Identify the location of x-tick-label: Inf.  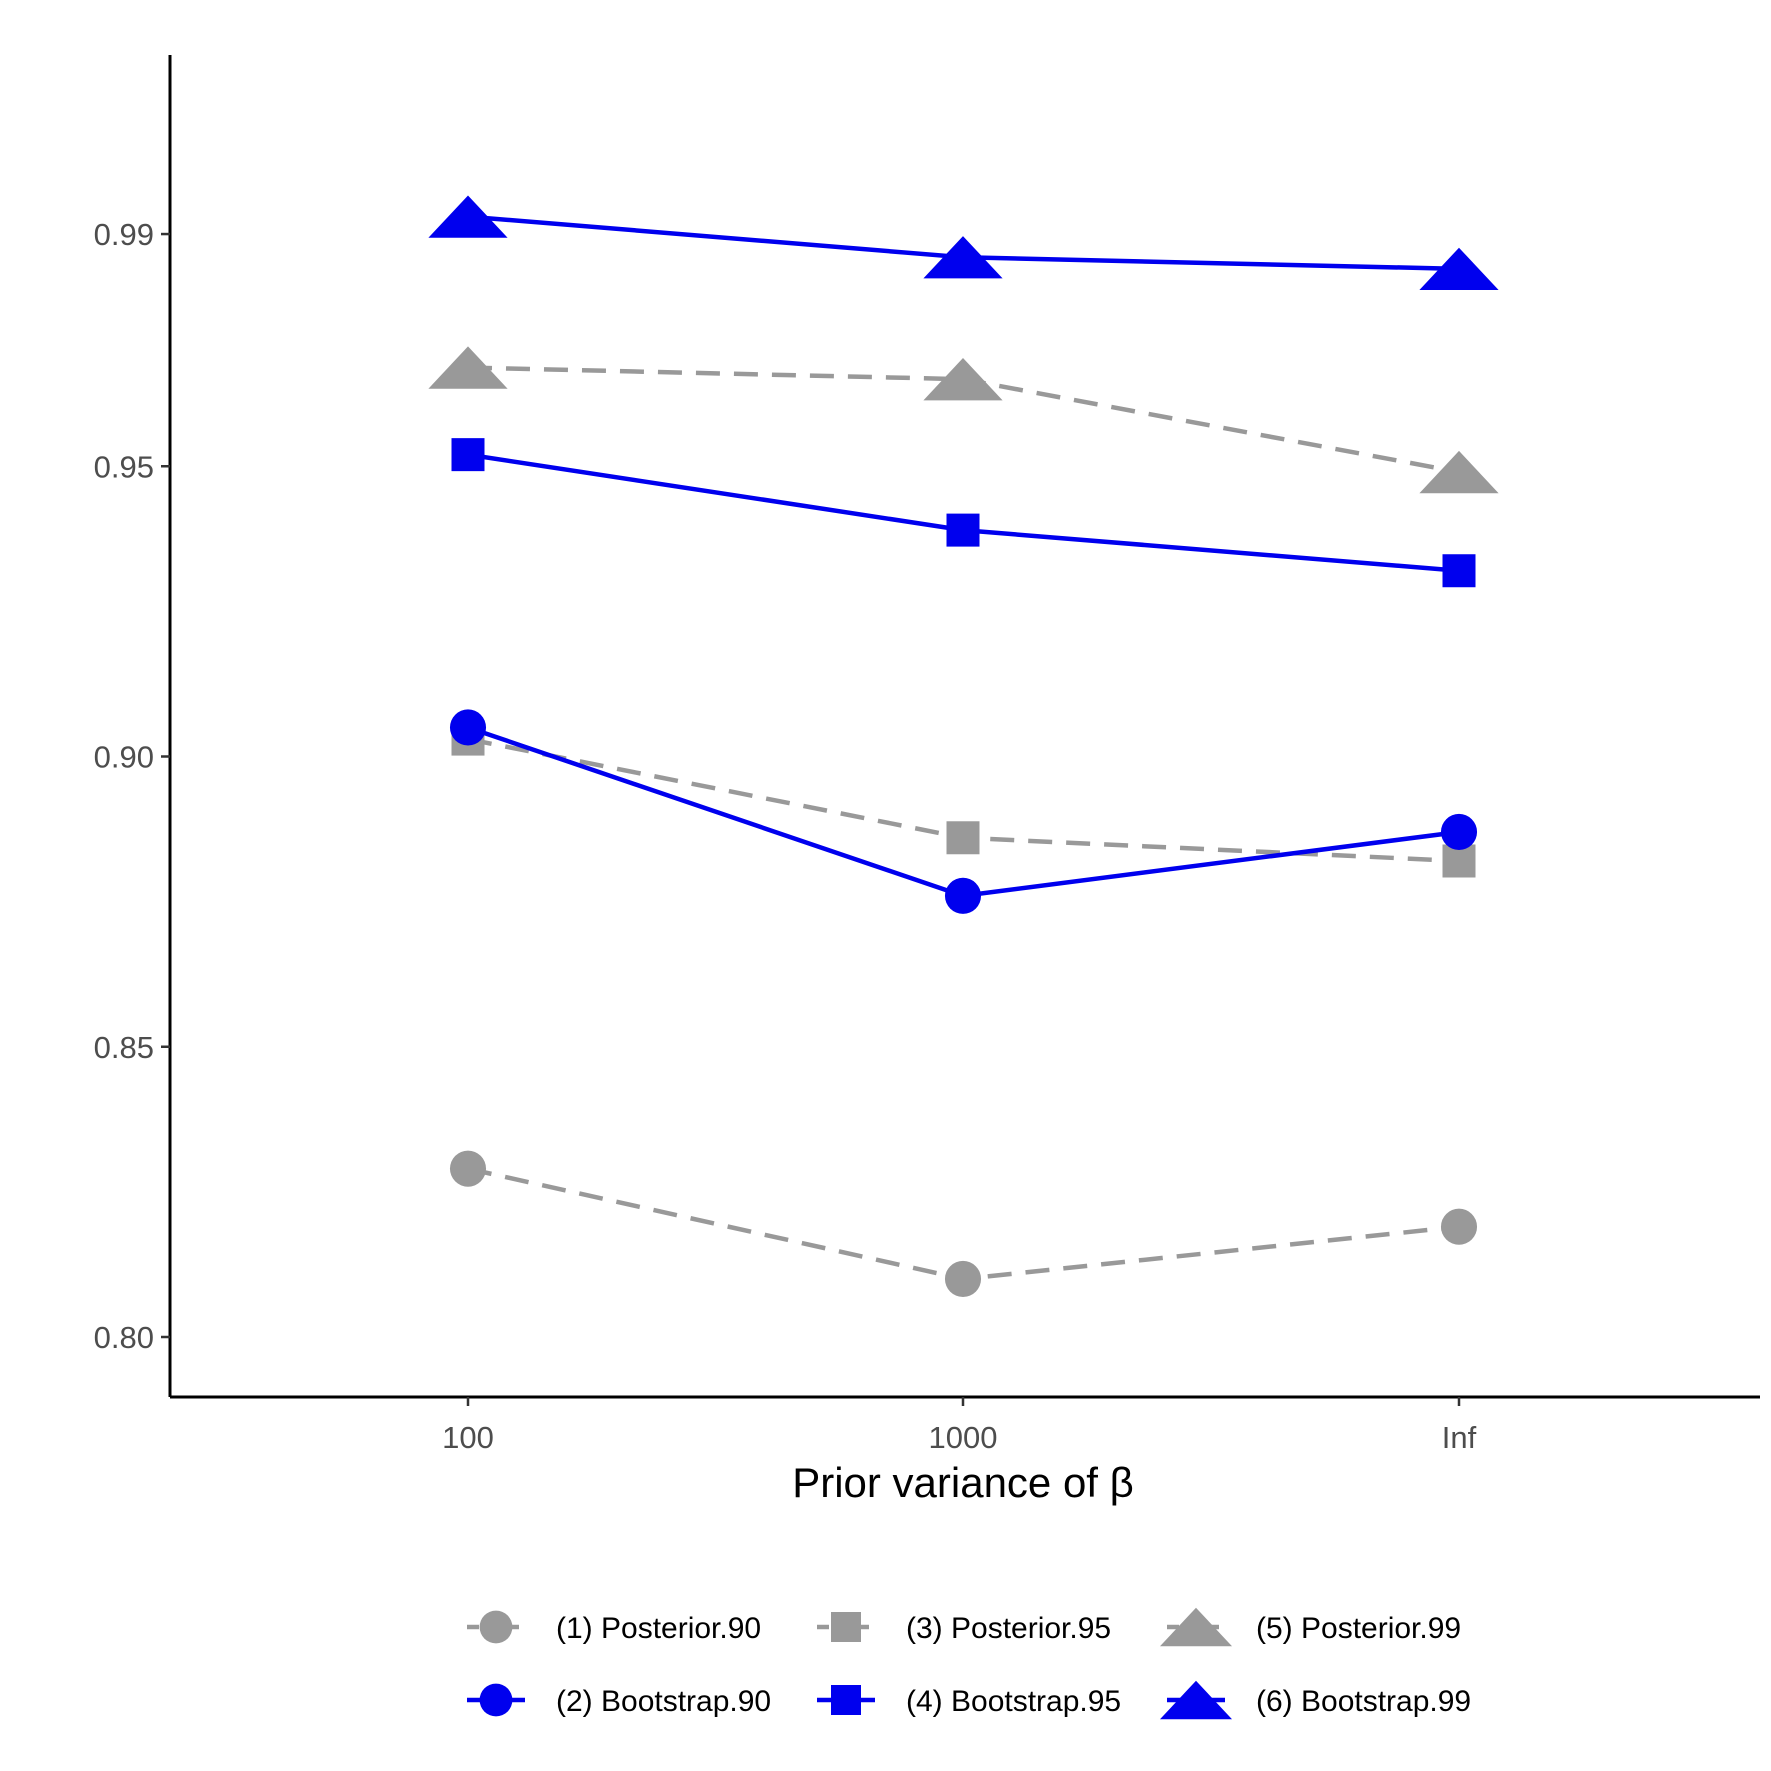
(1459, 1437).